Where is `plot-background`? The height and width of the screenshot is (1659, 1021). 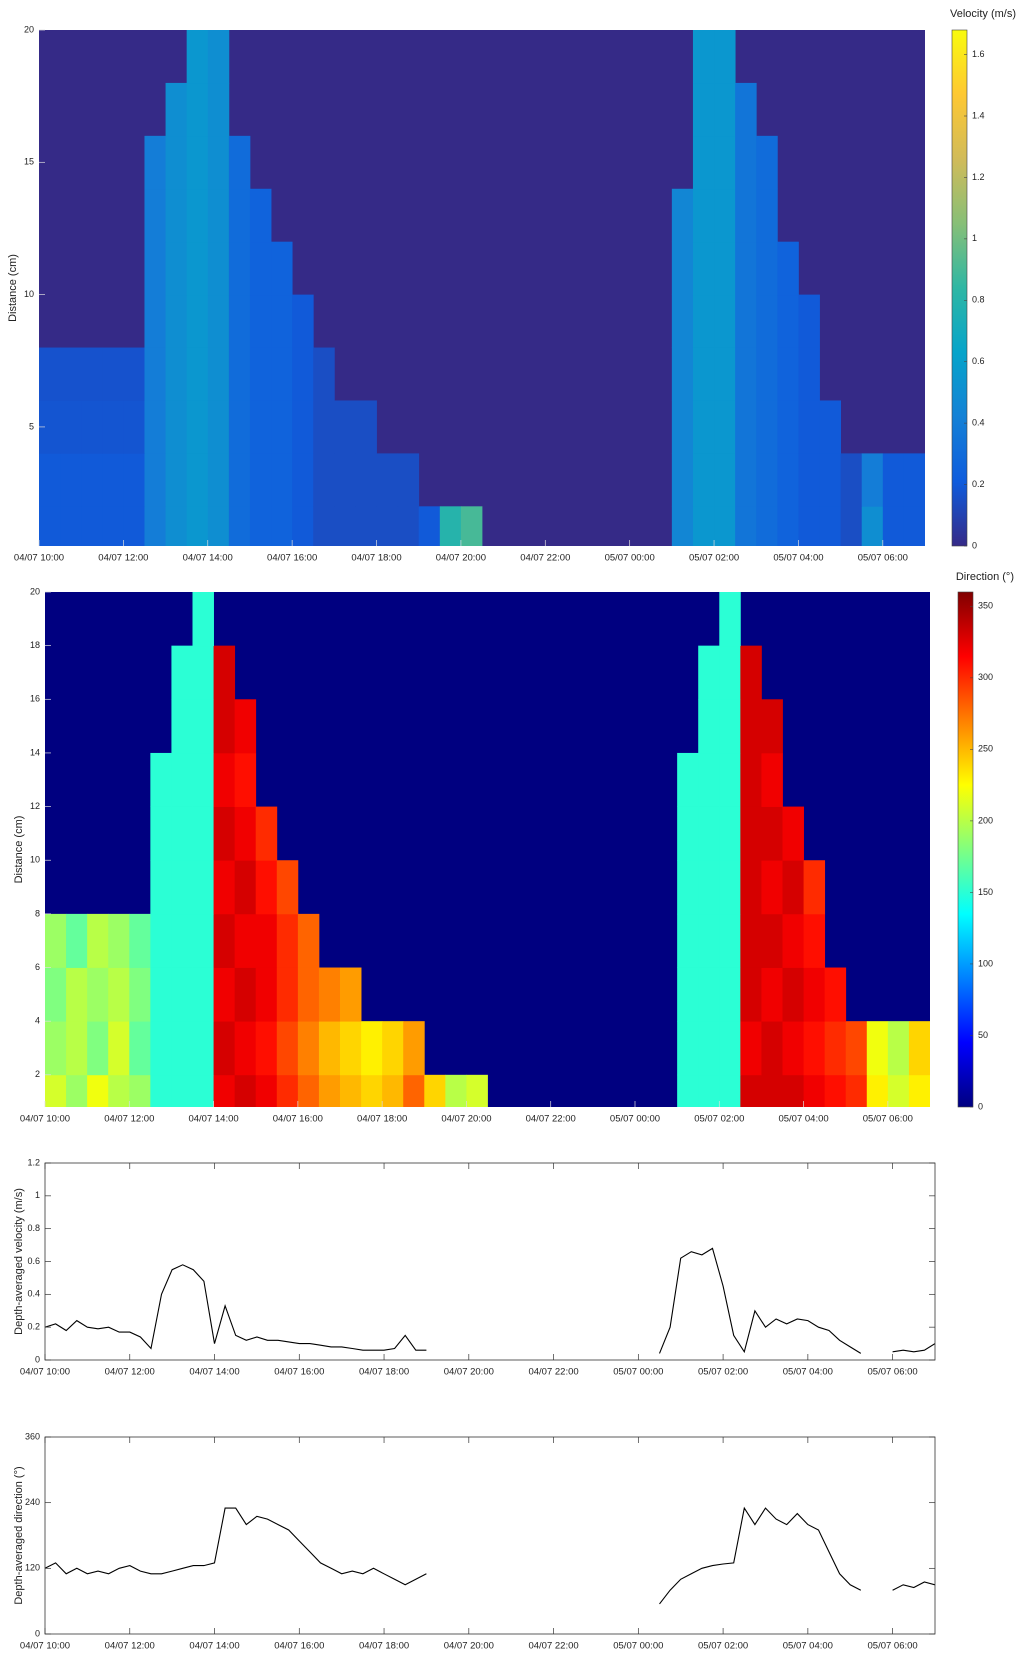
plot-background is located at coordinates (490, 1535).